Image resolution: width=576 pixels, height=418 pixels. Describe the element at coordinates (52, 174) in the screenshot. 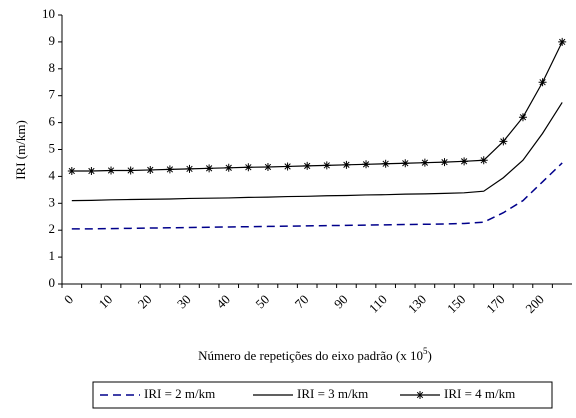

I see `y-tick-label: 4` at that location.